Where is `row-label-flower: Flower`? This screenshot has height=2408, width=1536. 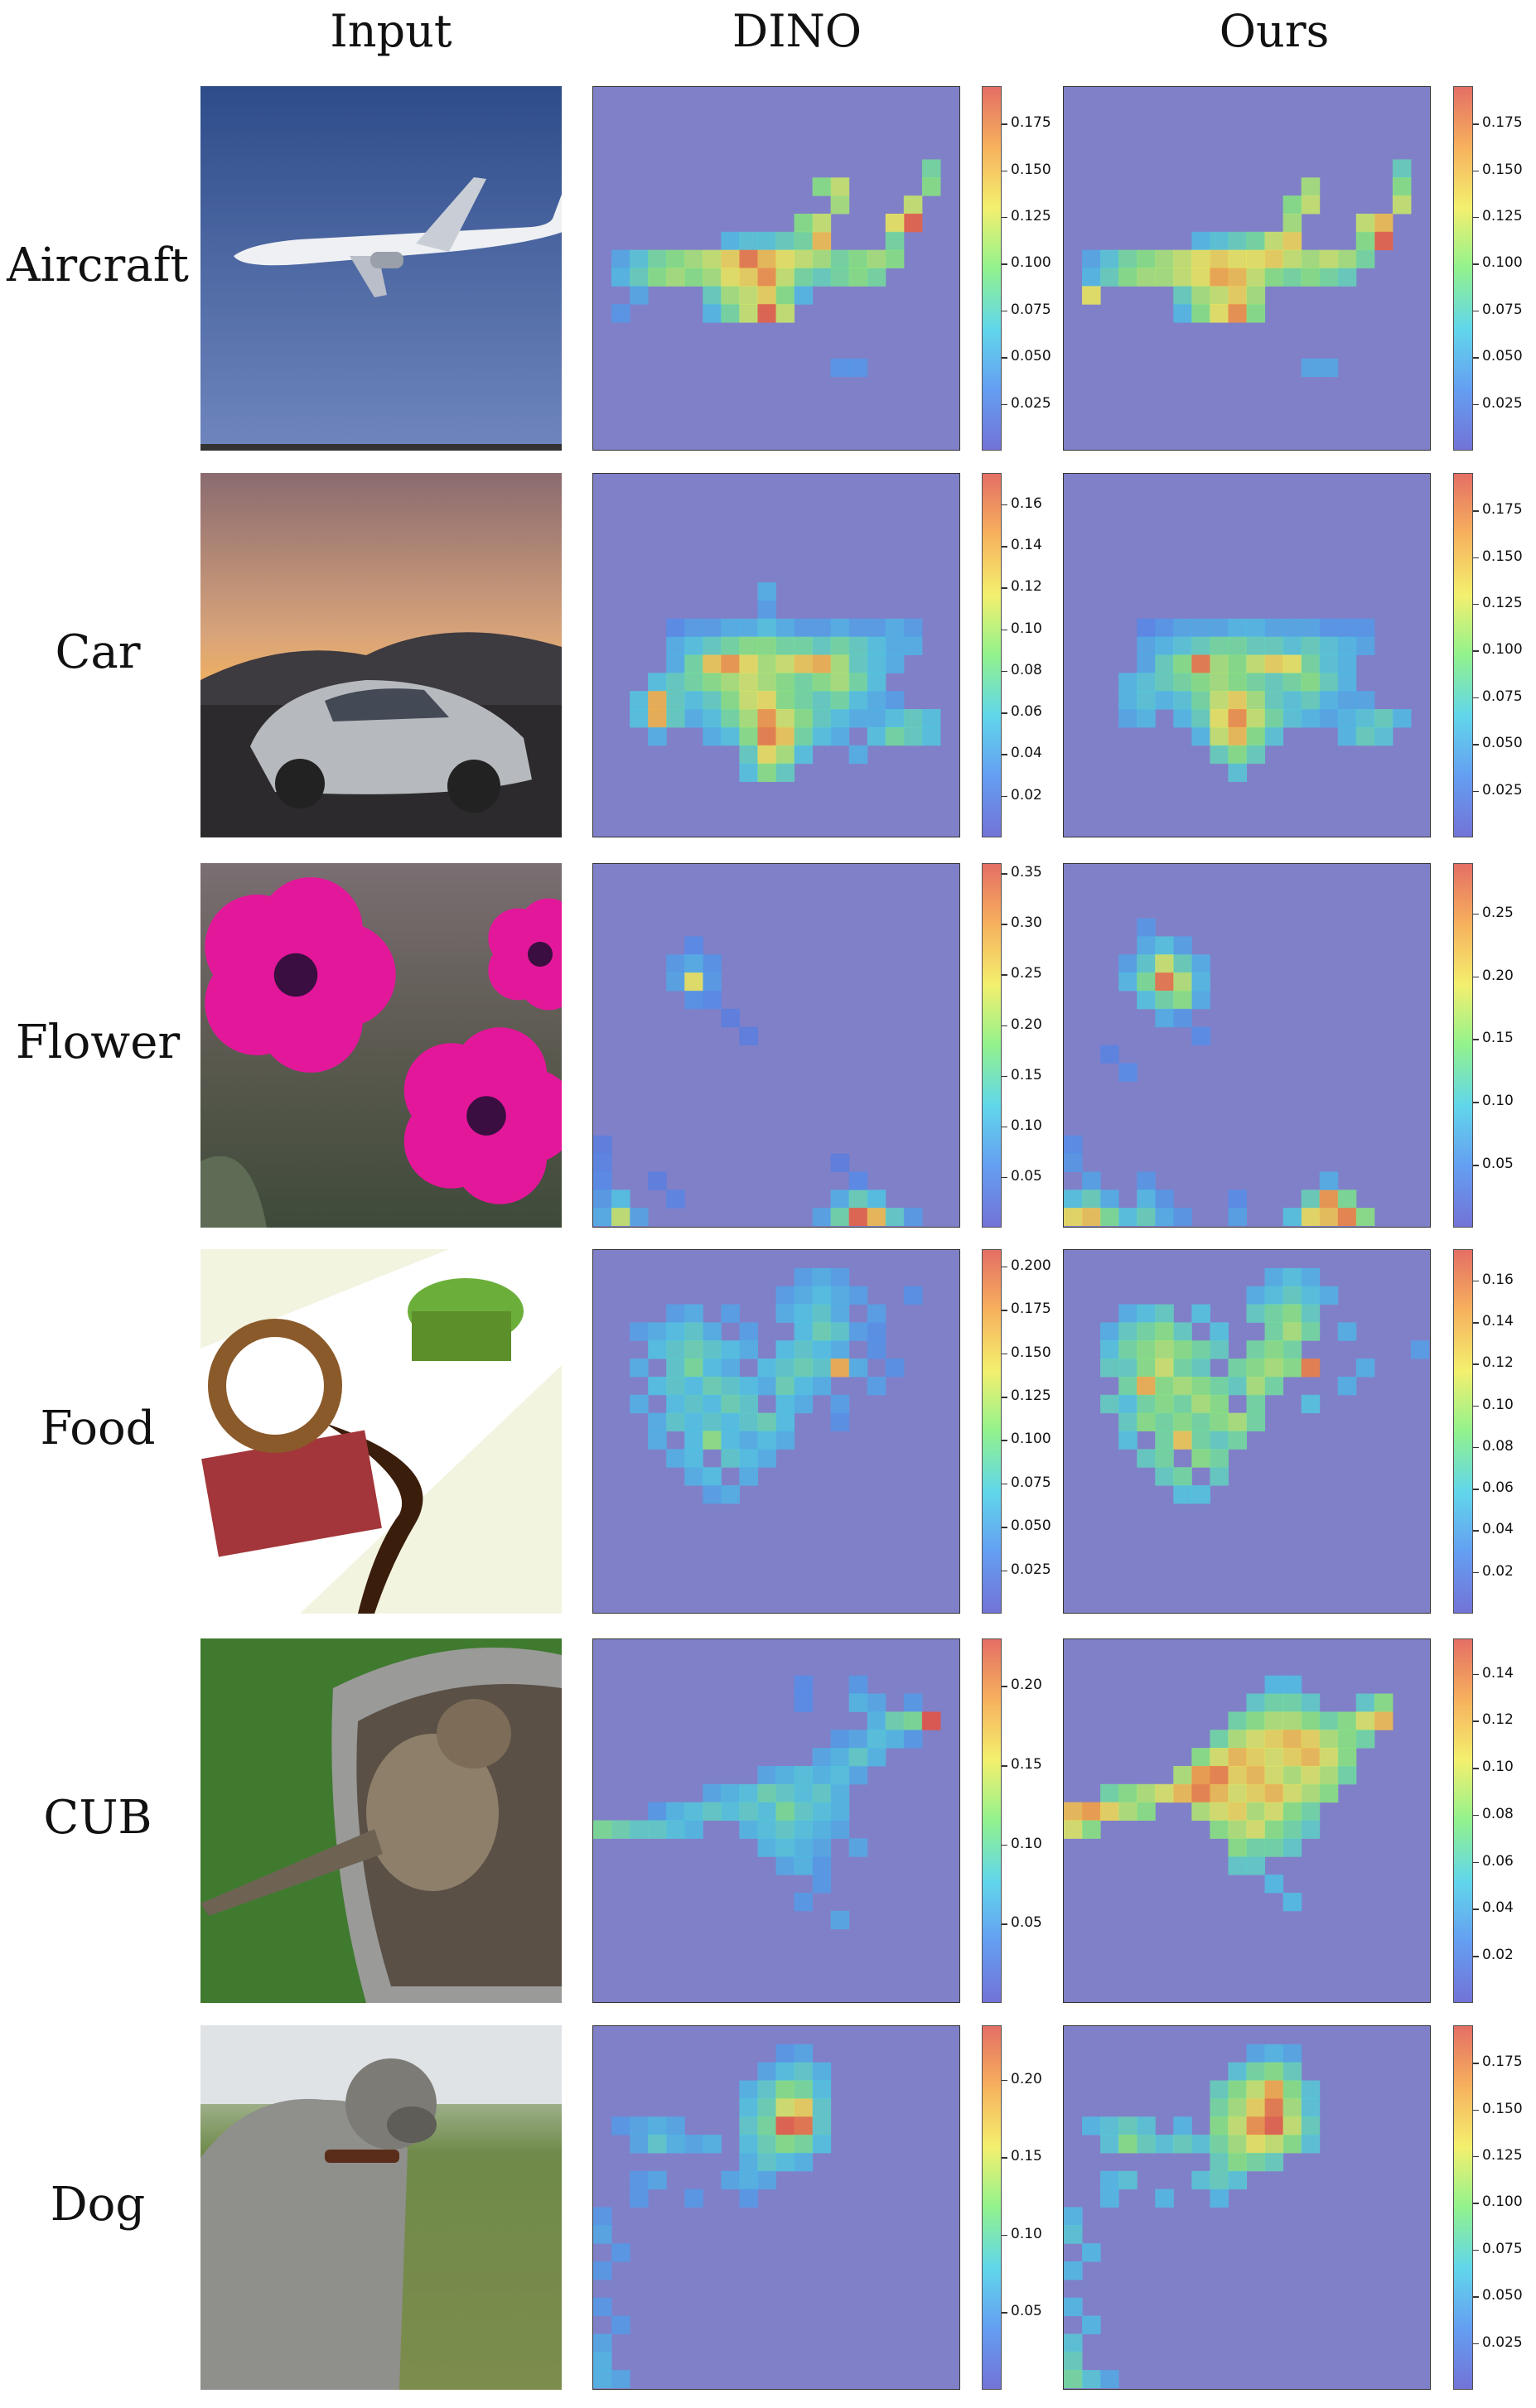 row-label-flower: Flower is located at coordinates (98, 1042).